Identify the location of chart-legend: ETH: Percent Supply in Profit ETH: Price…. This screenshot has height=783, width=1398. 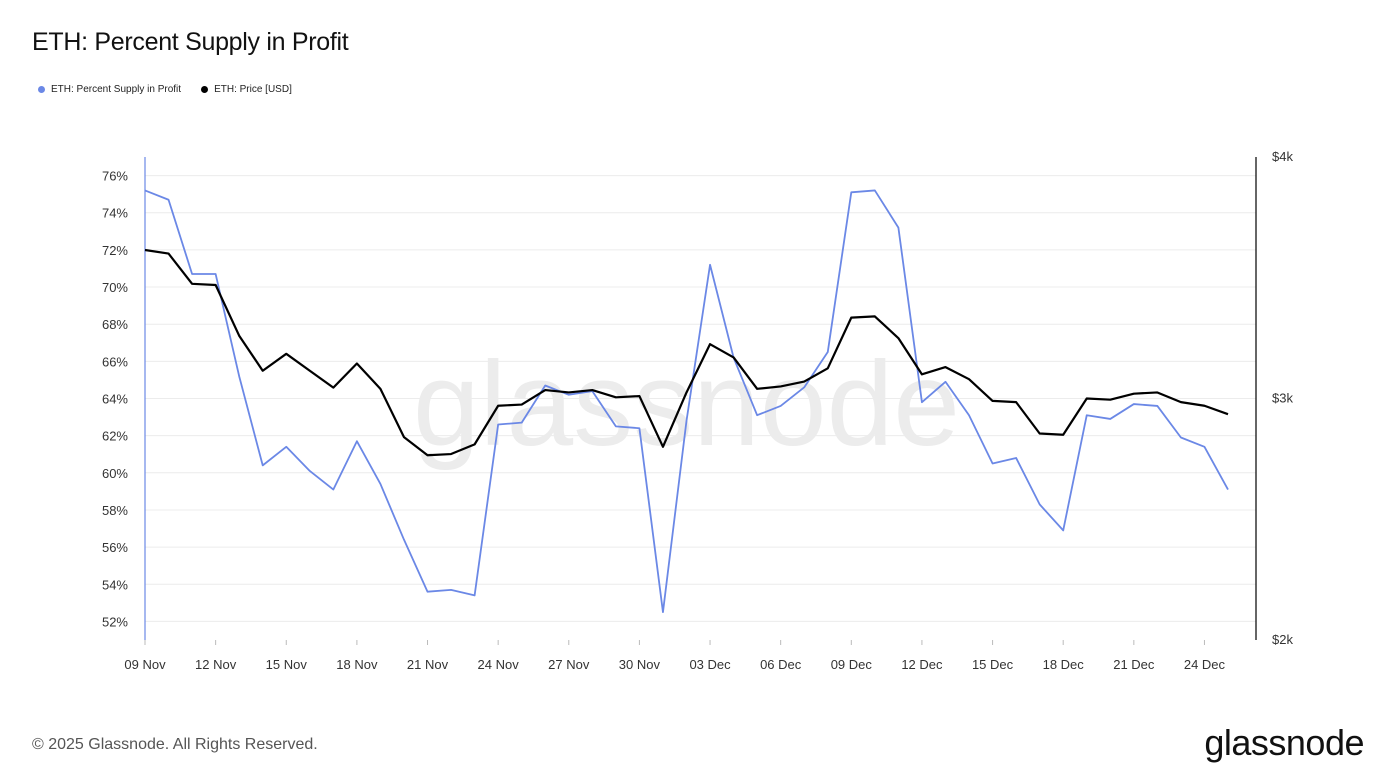
(165, 89).